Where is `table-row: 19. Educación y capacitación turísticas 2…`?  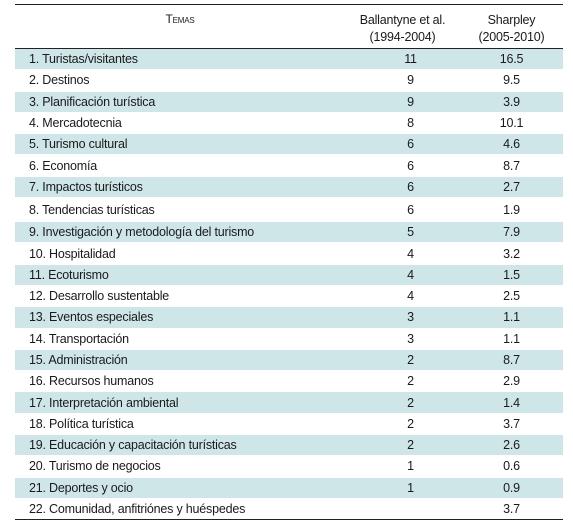 table-row: 19. Educación y capacitación turísticas 2… is located at coordinates (289, 445).